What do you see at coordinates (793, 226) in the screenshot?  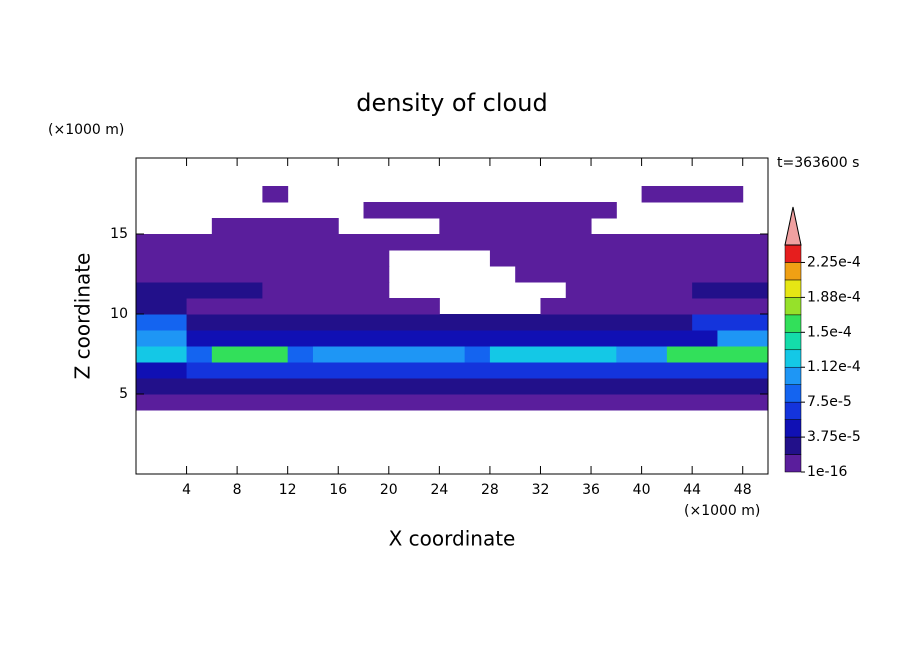 I see `colorbar-extension` at bounding box center [793, 226].